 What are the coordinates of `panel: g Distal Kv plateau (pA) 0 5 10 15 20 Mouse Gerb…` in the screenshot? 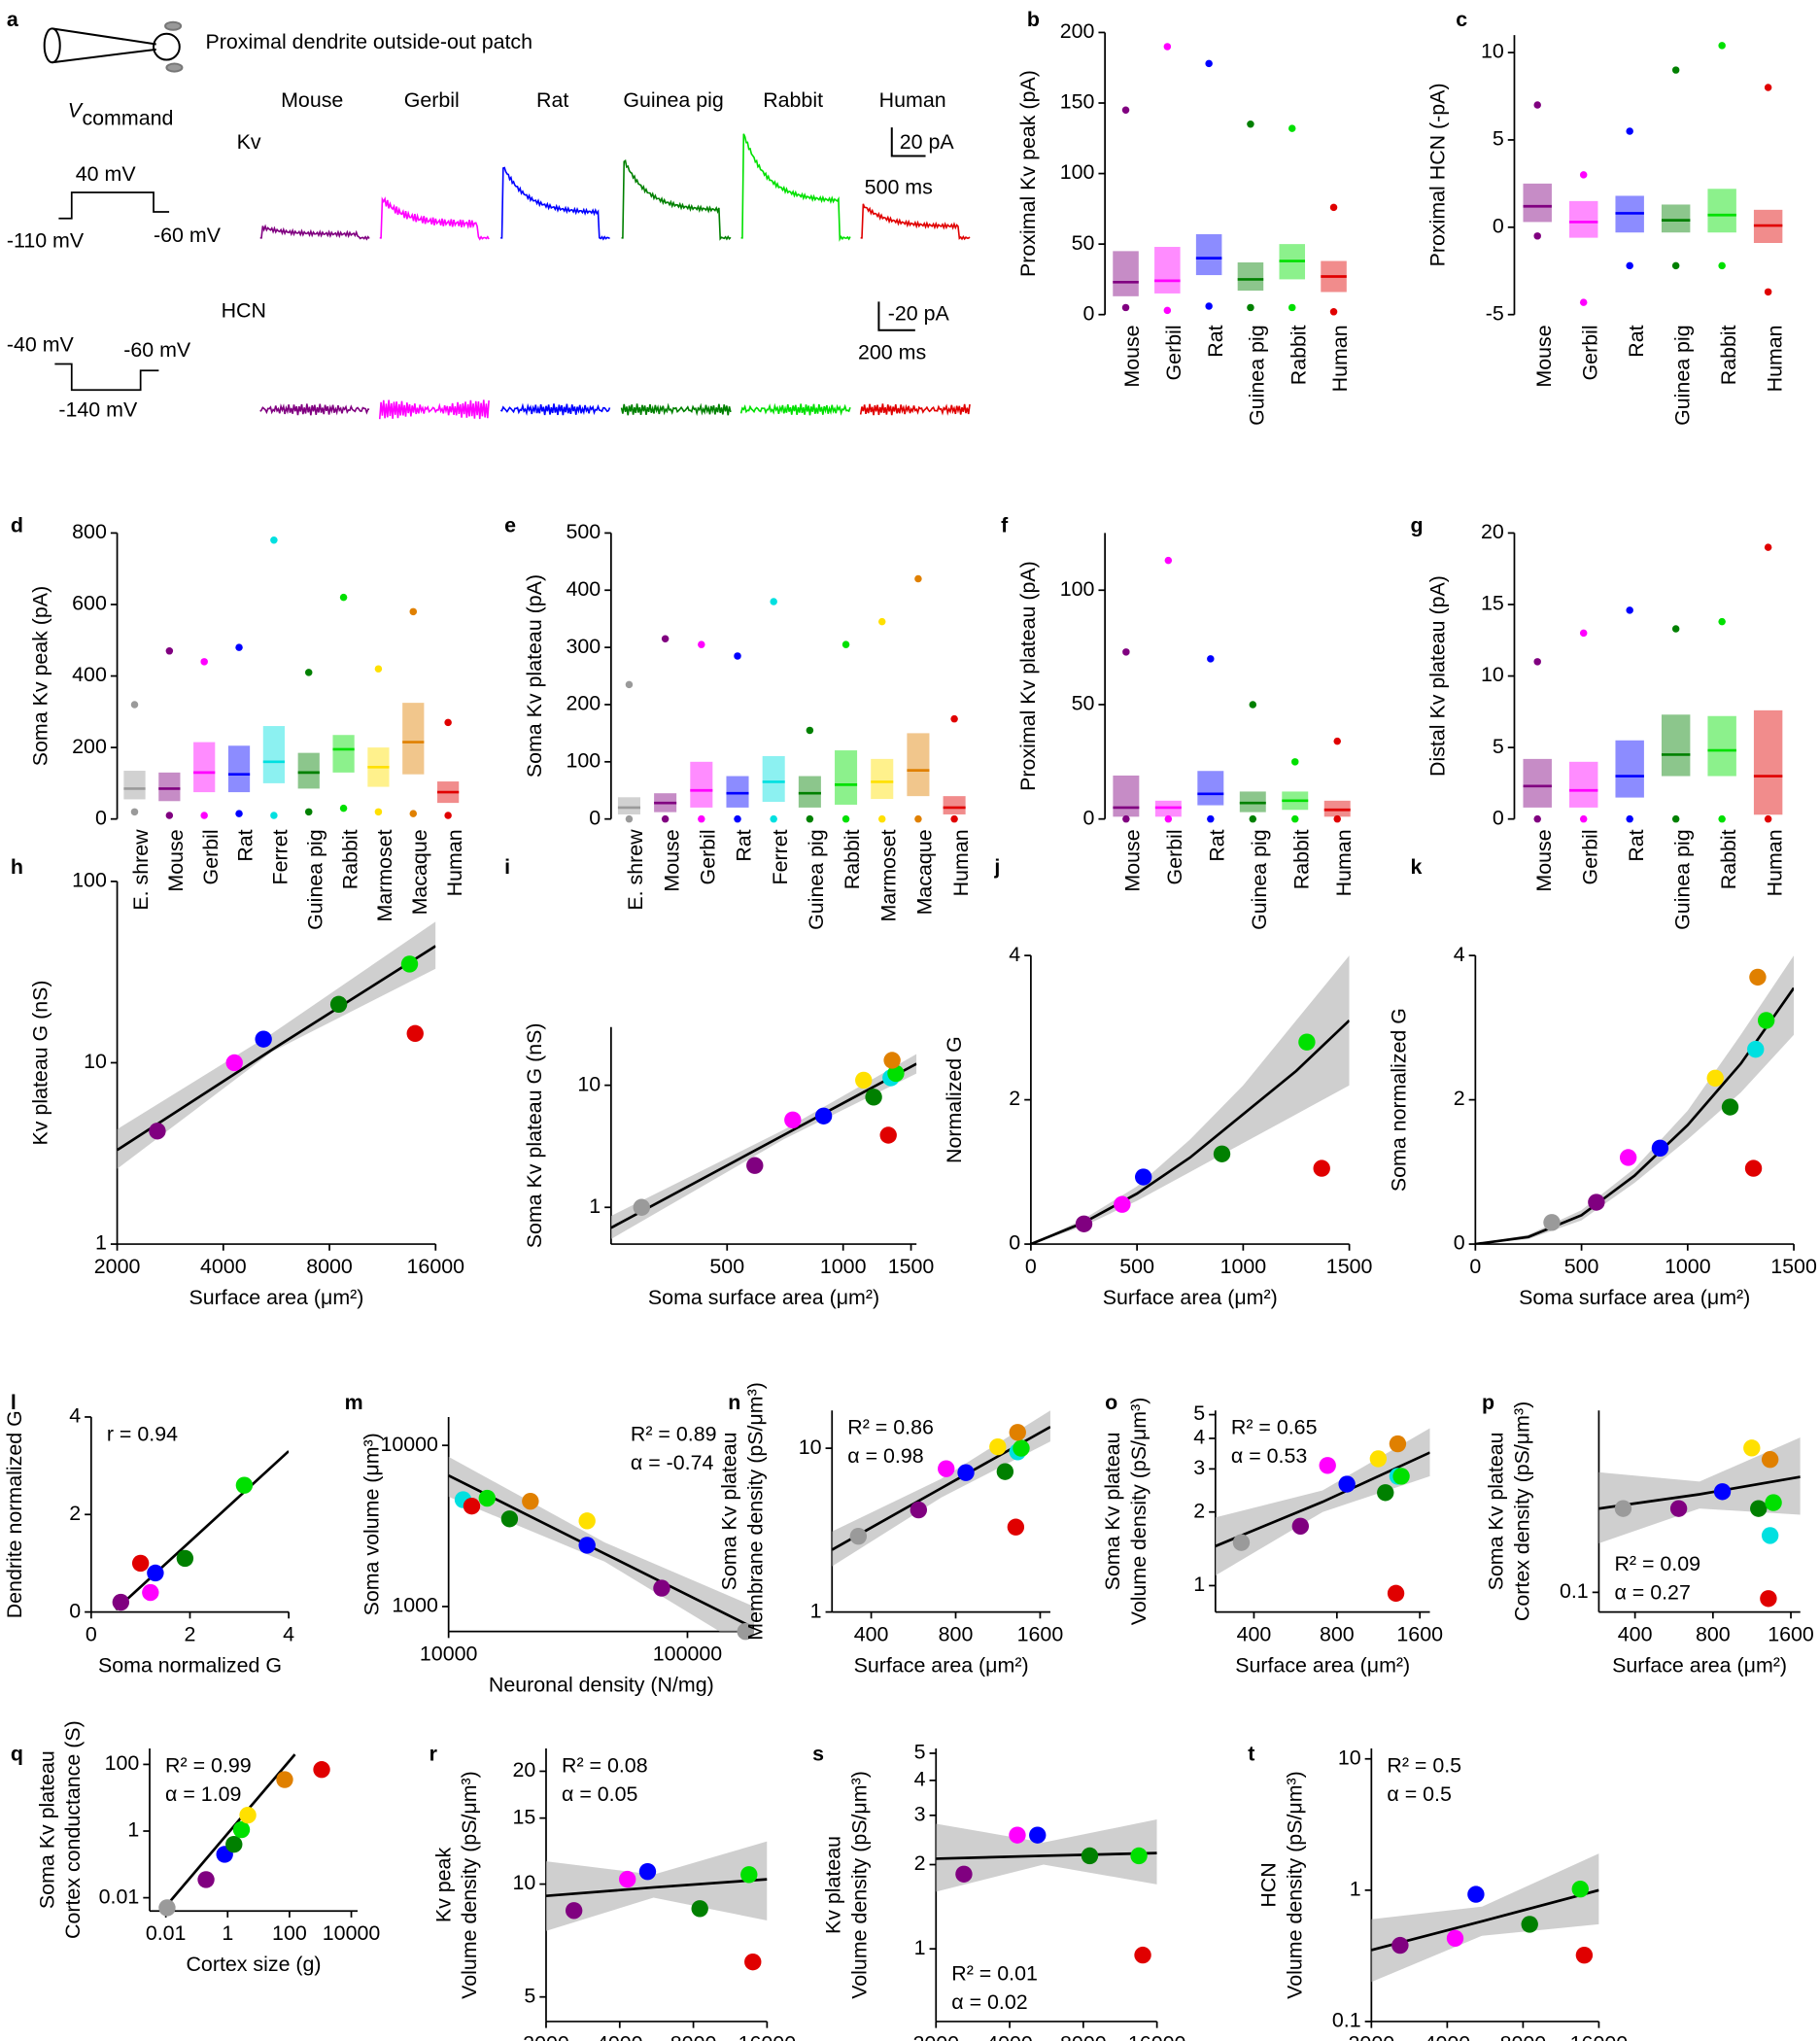 It's located at (1598, 721).